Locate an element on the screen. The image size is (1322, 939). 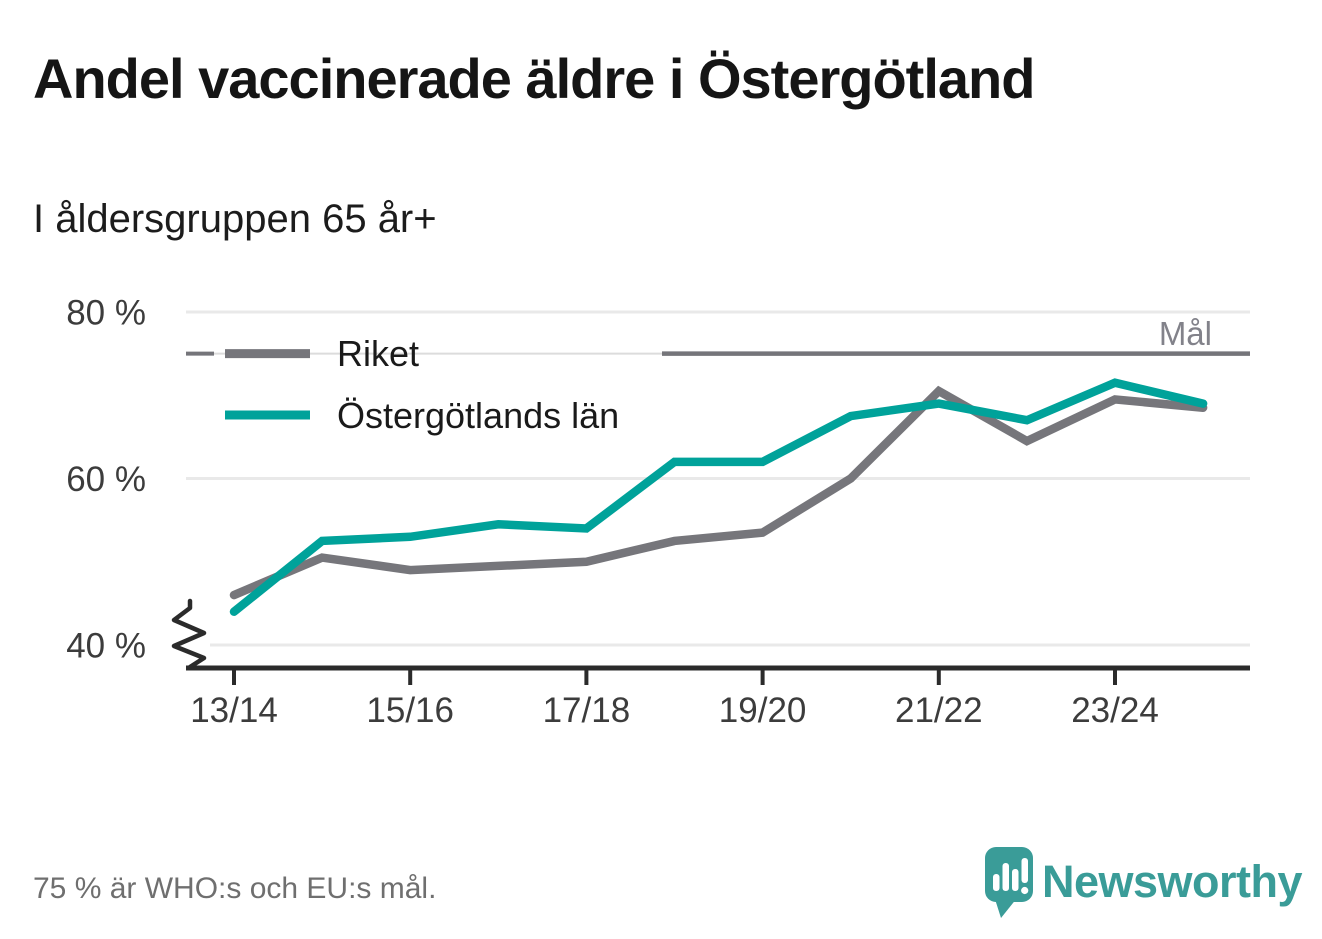
x-labels: 13/14 15/16 17/18 19/20 21/22 23/24 is located at coordinates (674, 710).